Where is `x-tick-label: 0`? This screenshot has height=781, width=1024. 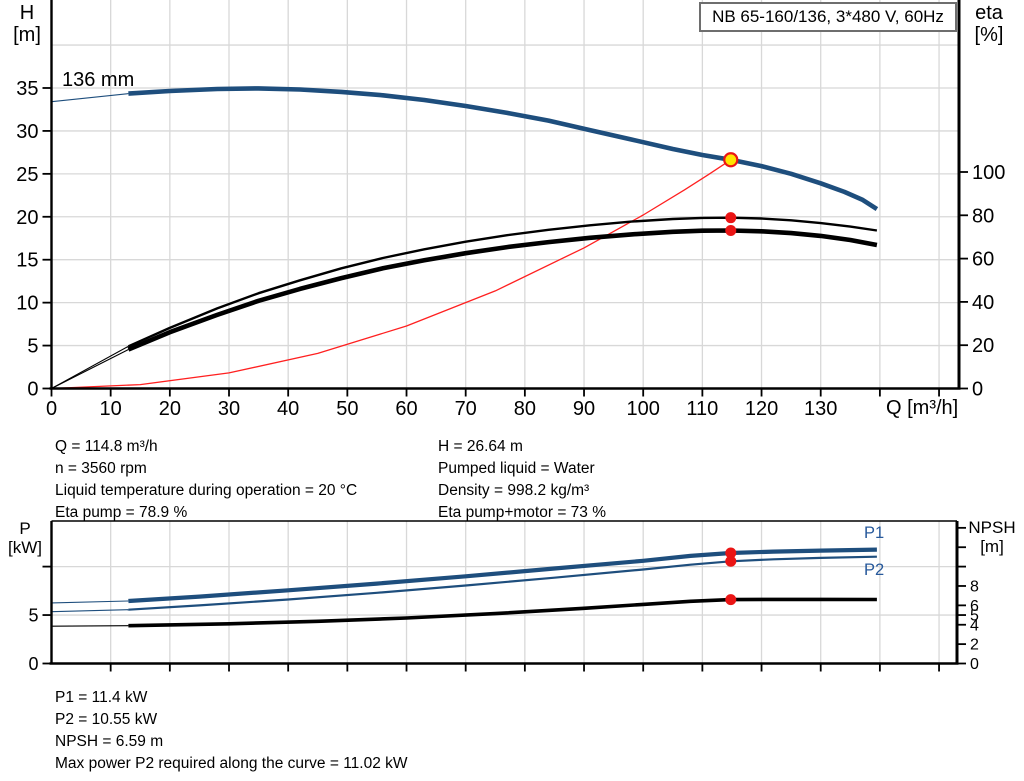
x-tick-label: 0 is located at coordinates (51, 409).